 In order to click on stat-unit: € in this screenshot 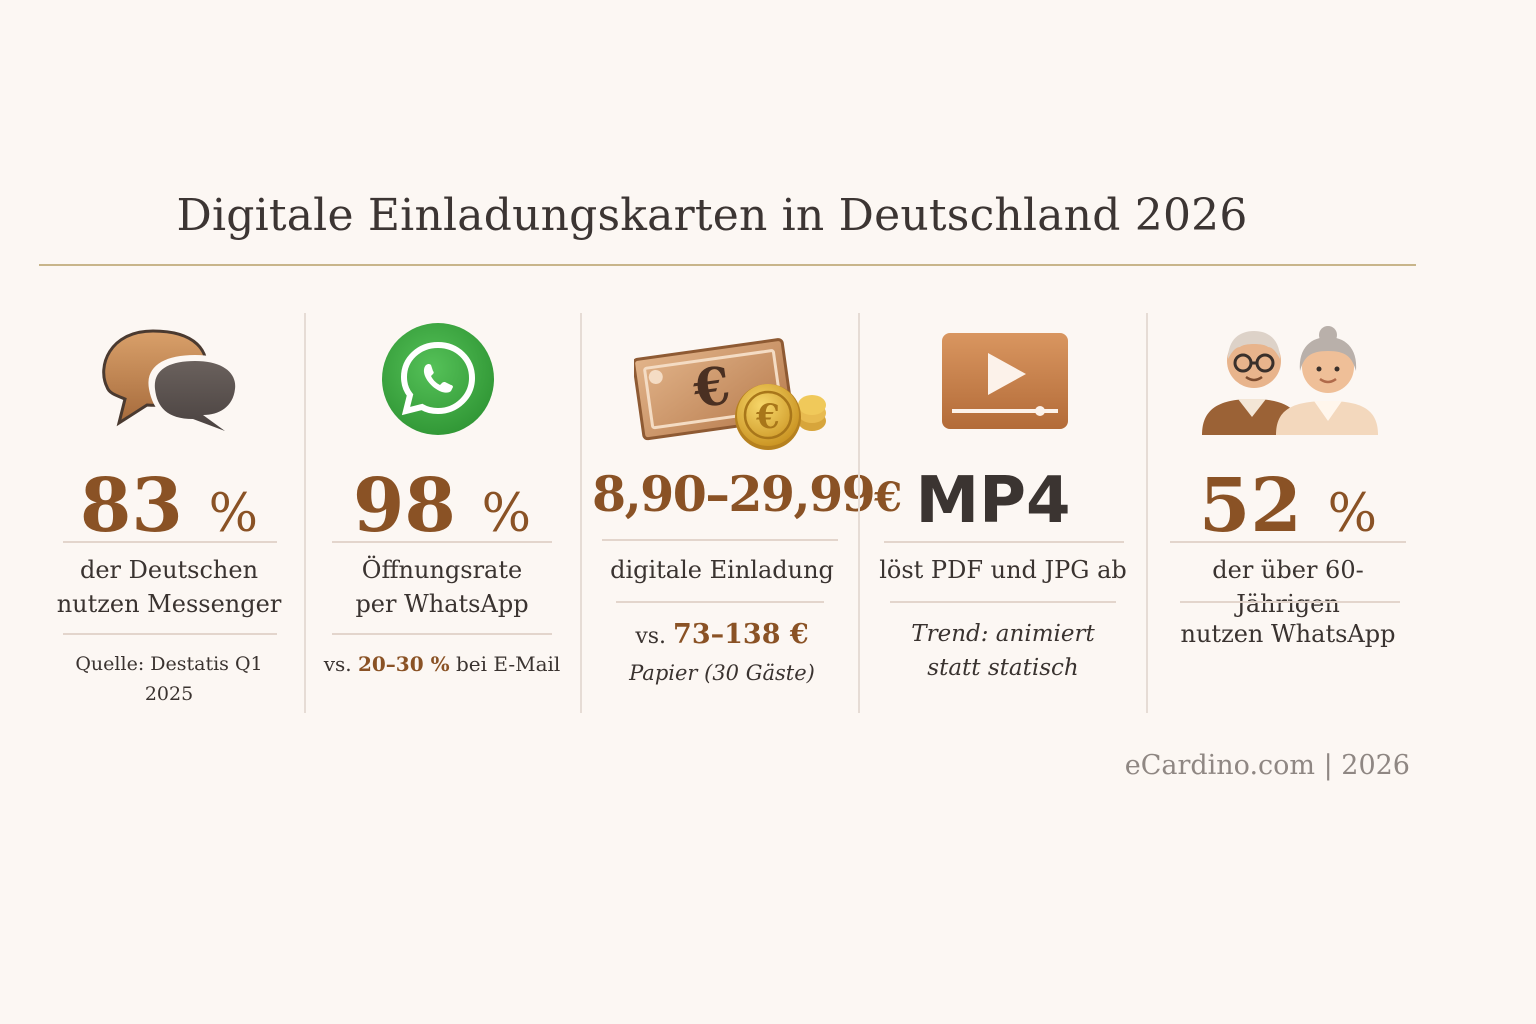, I will do `click(888, 497)`.